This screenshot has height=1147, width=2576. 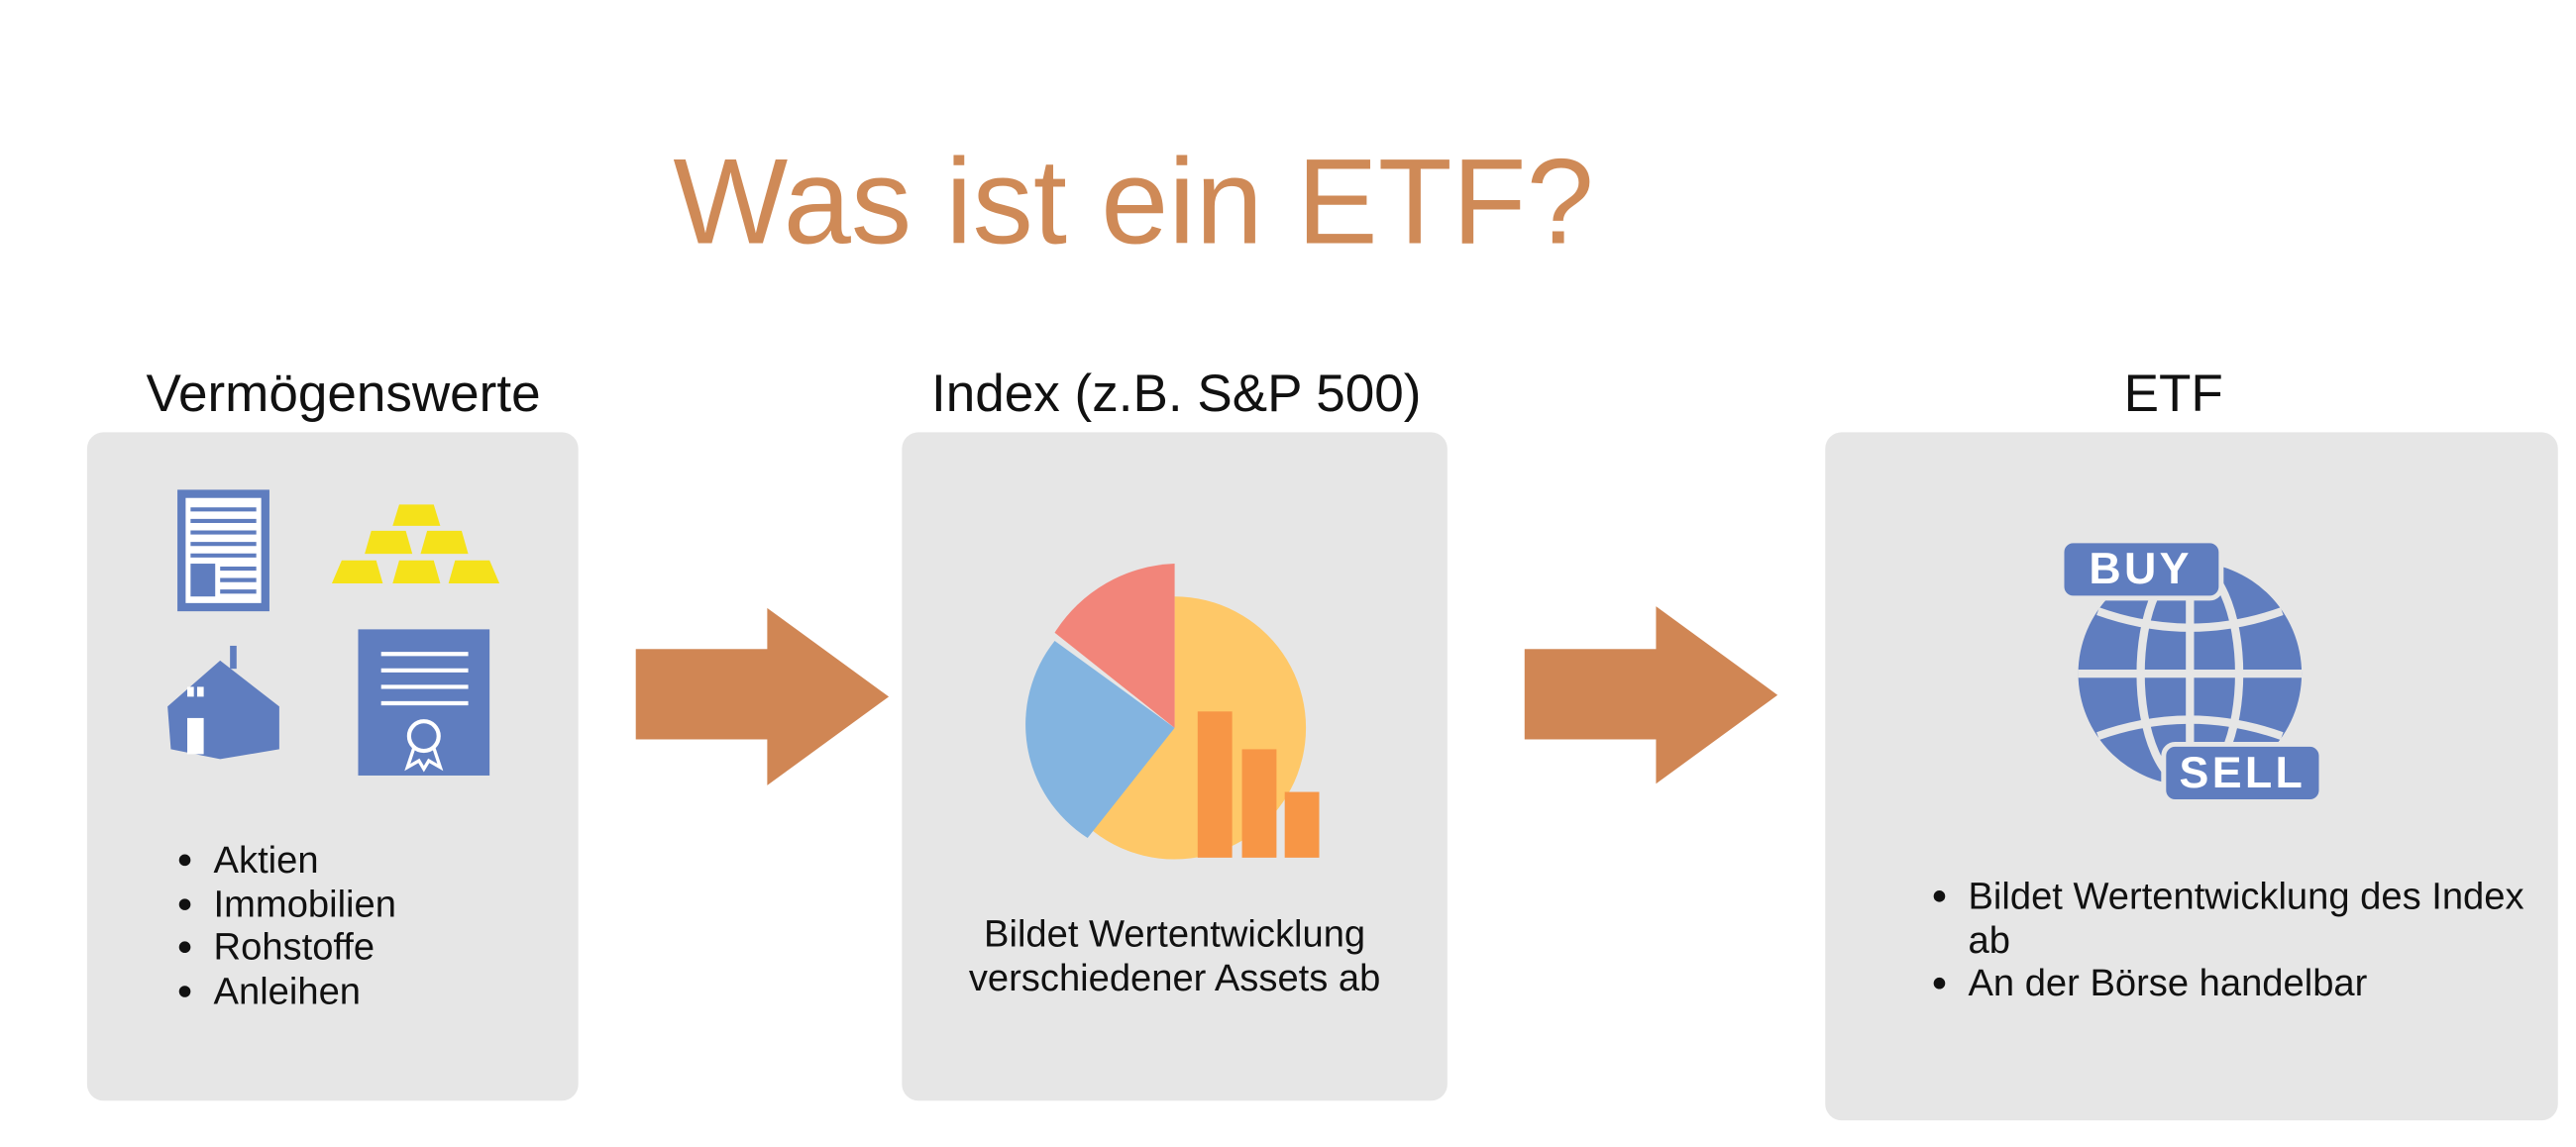 I want to click on bullet-item: Anleihen, so click(x=390, y=990).